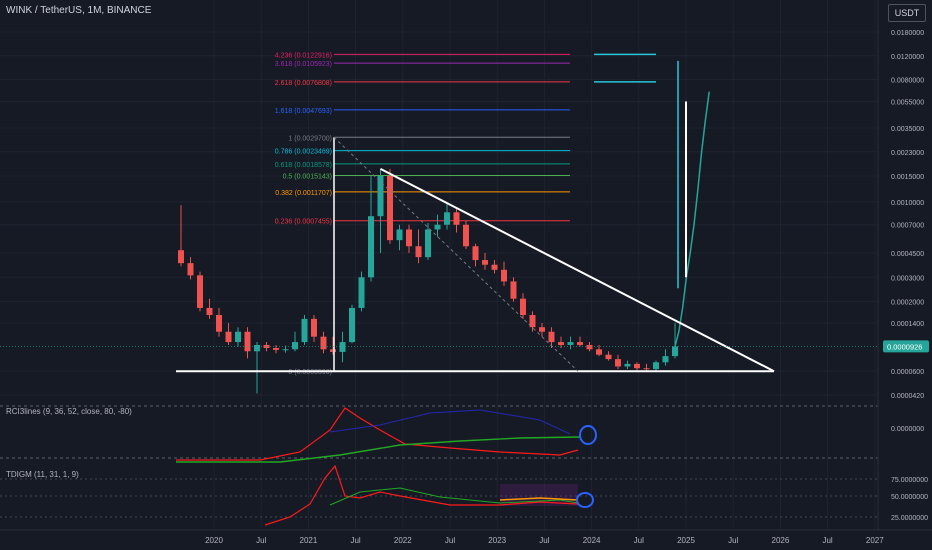  I want to click on time-tick-label: 2021, so click(309, 540).